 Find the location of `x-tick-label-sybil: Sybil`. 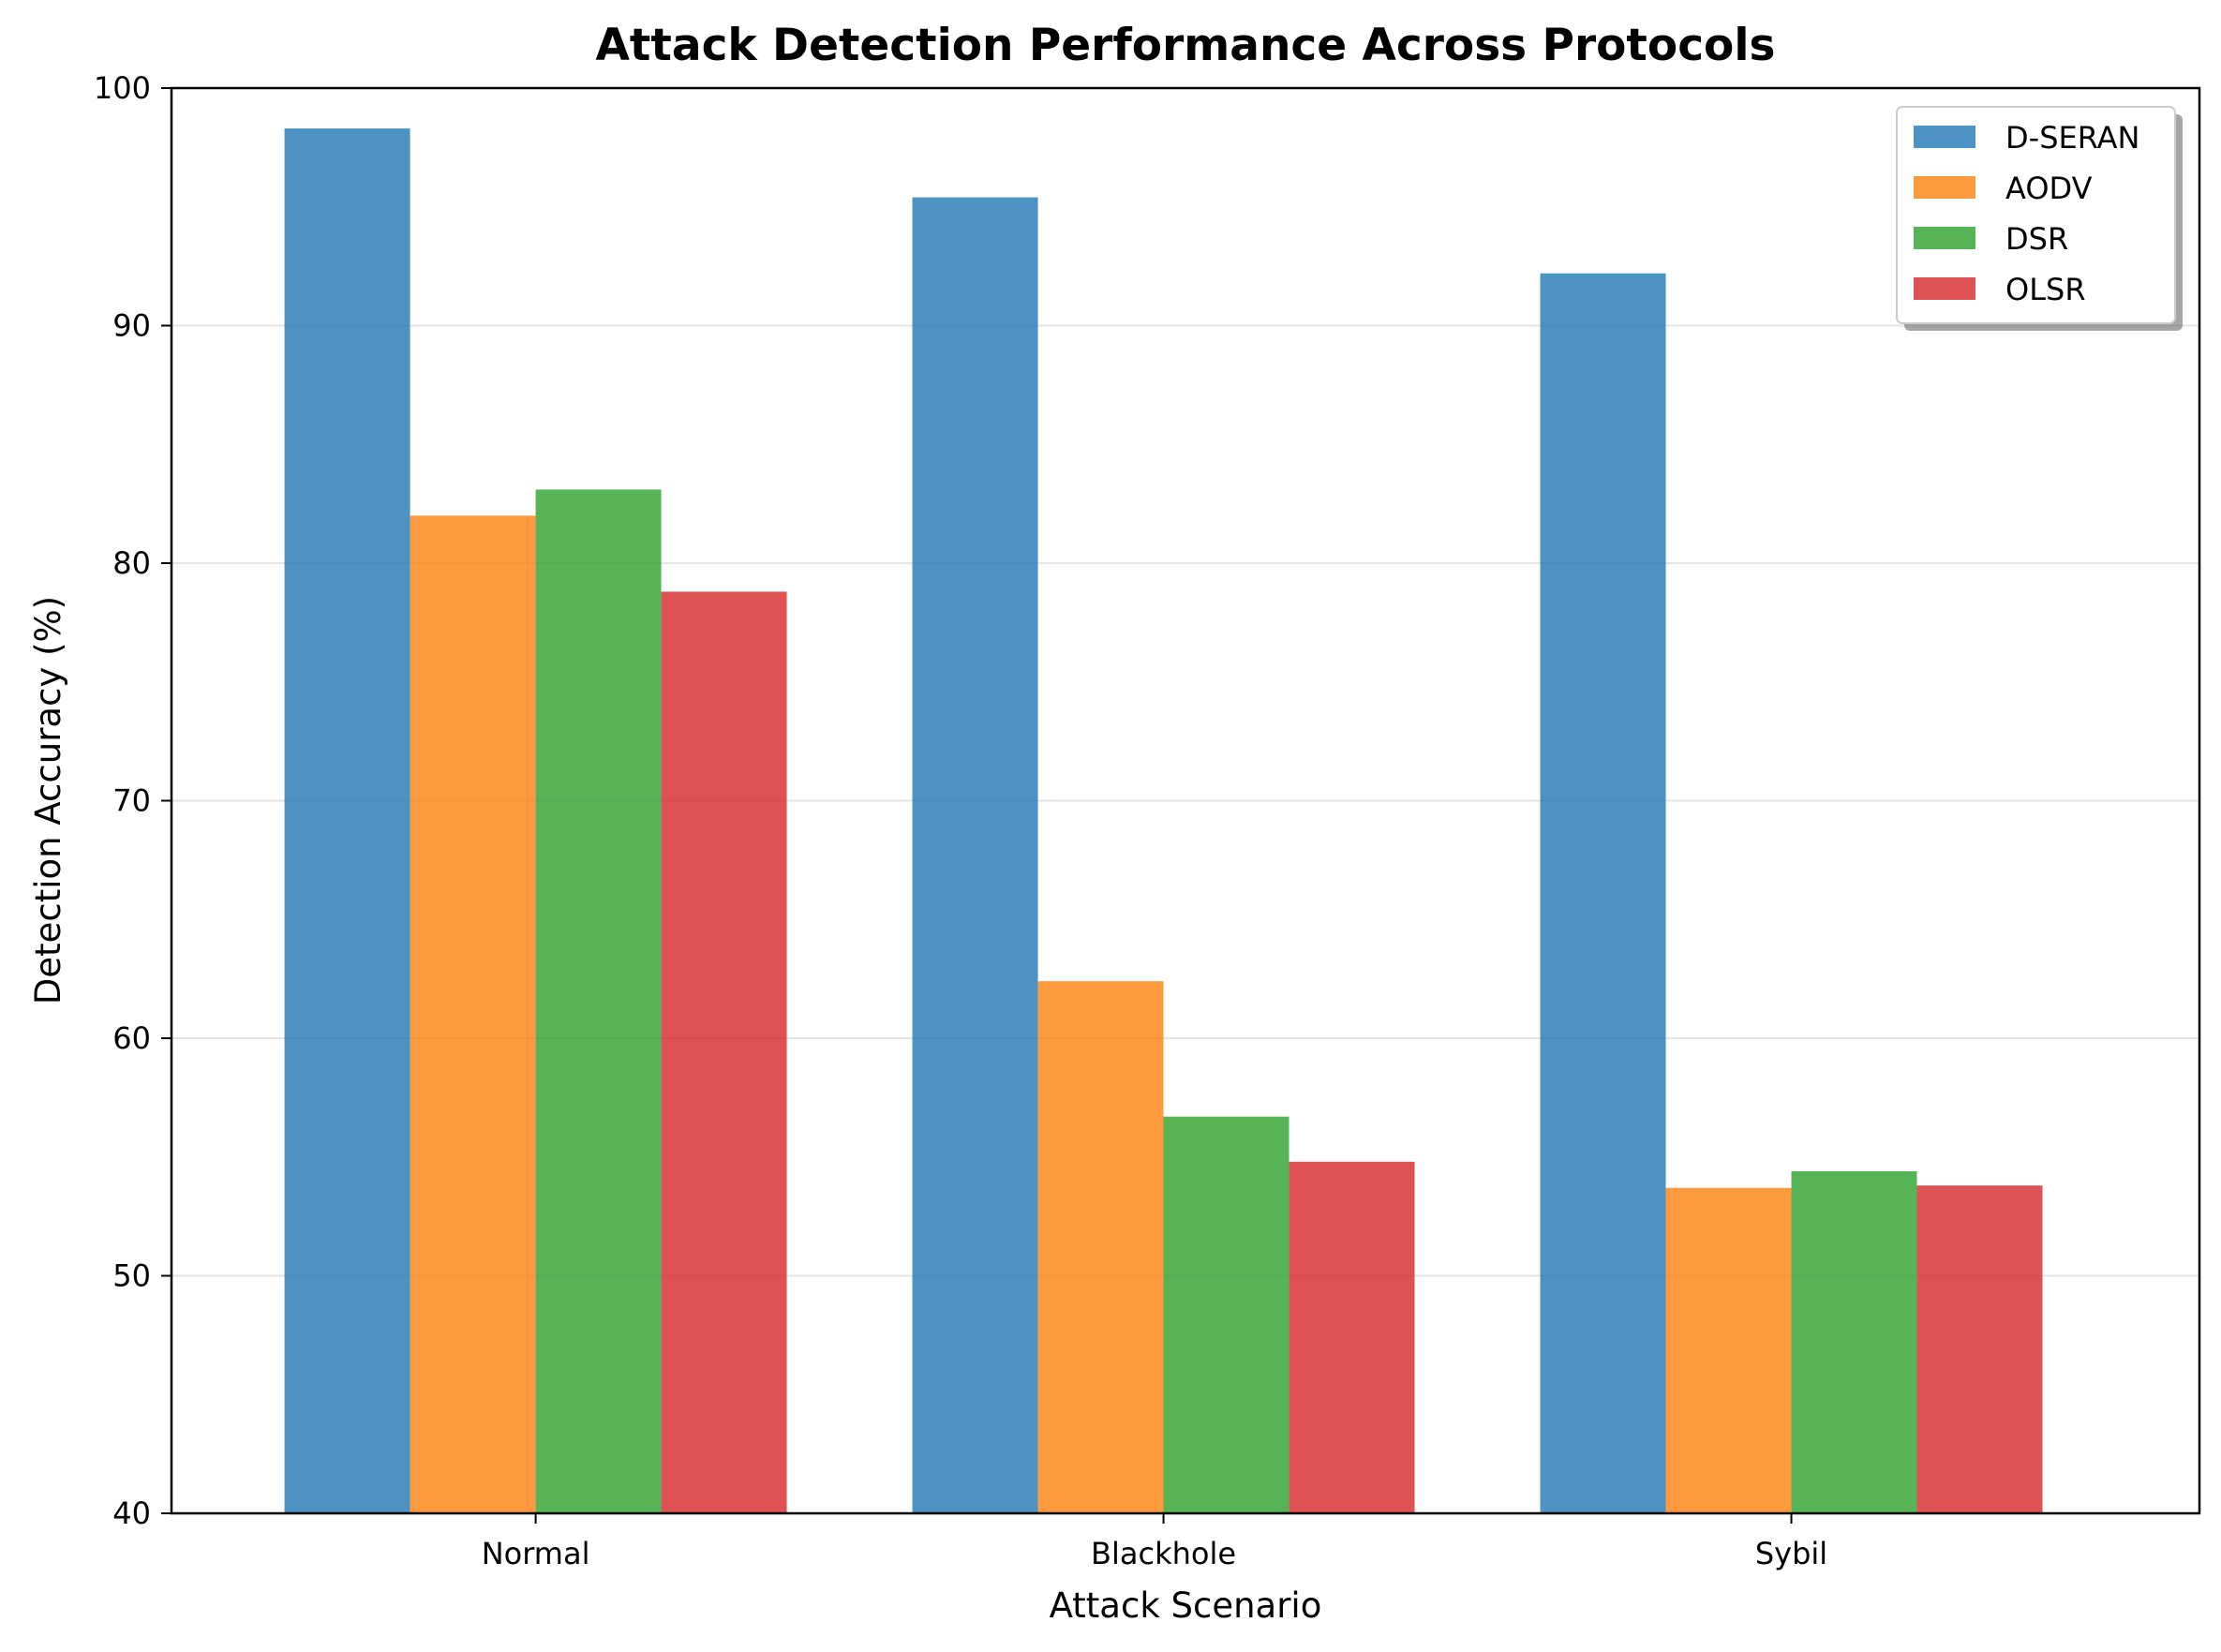

x-tick-label-sybil: Sybil is located at coordinates (1791, 1553).